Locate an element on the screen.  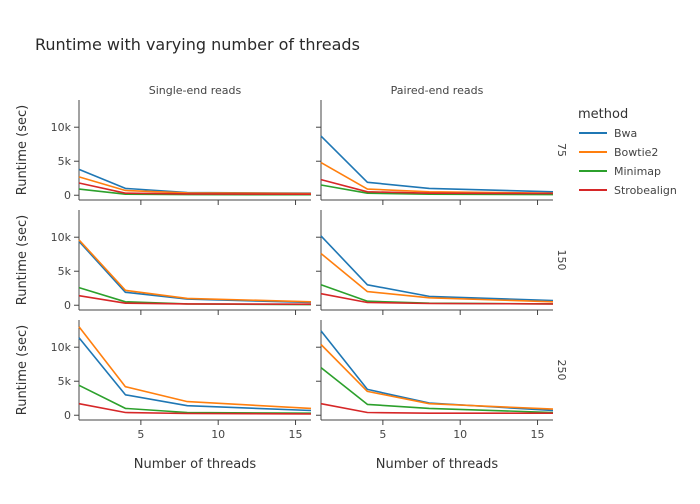
legend: method Bwa Bowtie2 Minimap Strobealign is located at coordinates (627, 152).